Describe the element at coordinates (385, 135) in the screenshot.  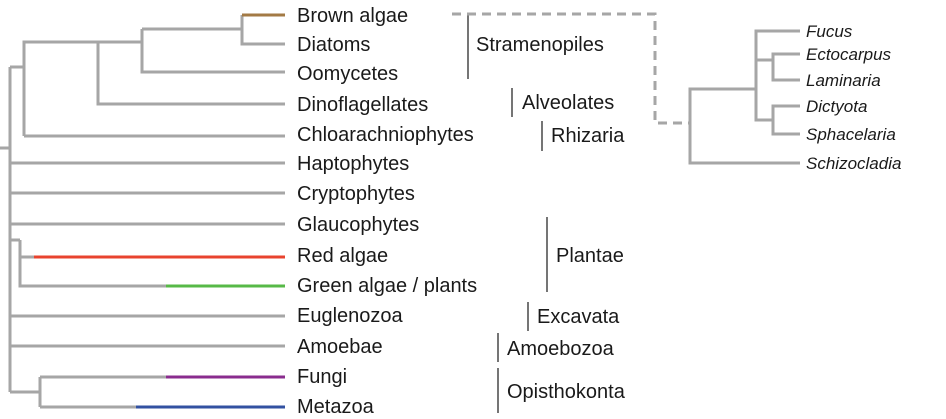
I see `taxon-chlorarachniophytes: Chloarachniophytes` at that location.